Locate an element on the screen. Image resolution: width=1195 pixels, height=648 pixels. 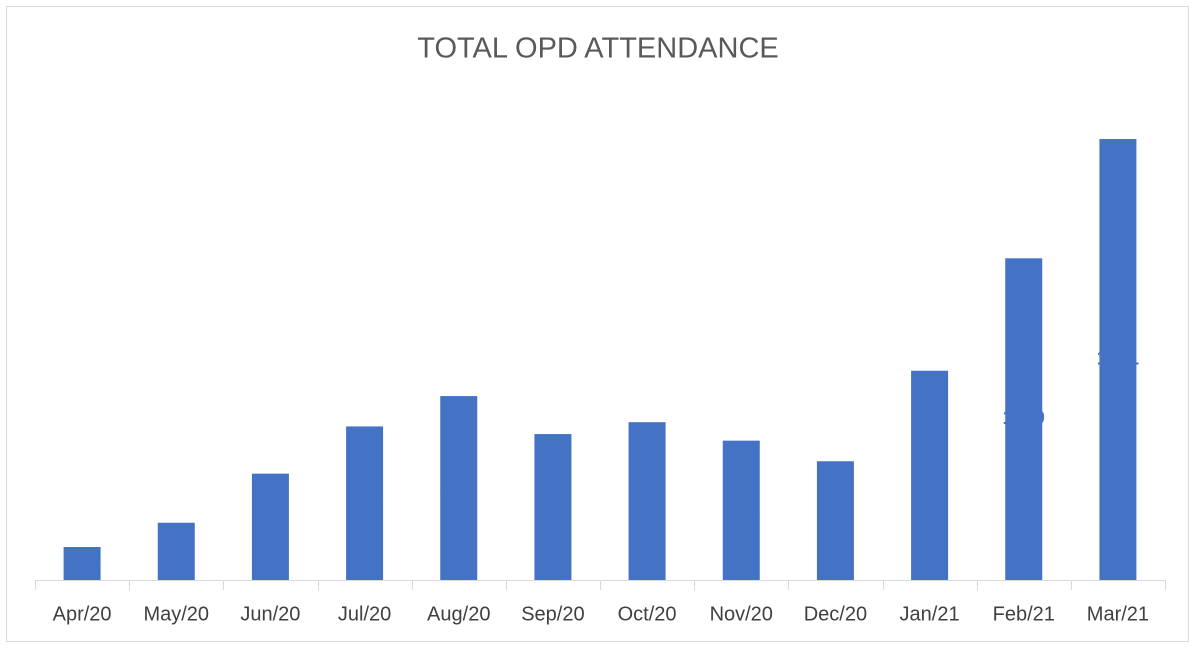
data-label: 598 is located at coordinates (647, 500).